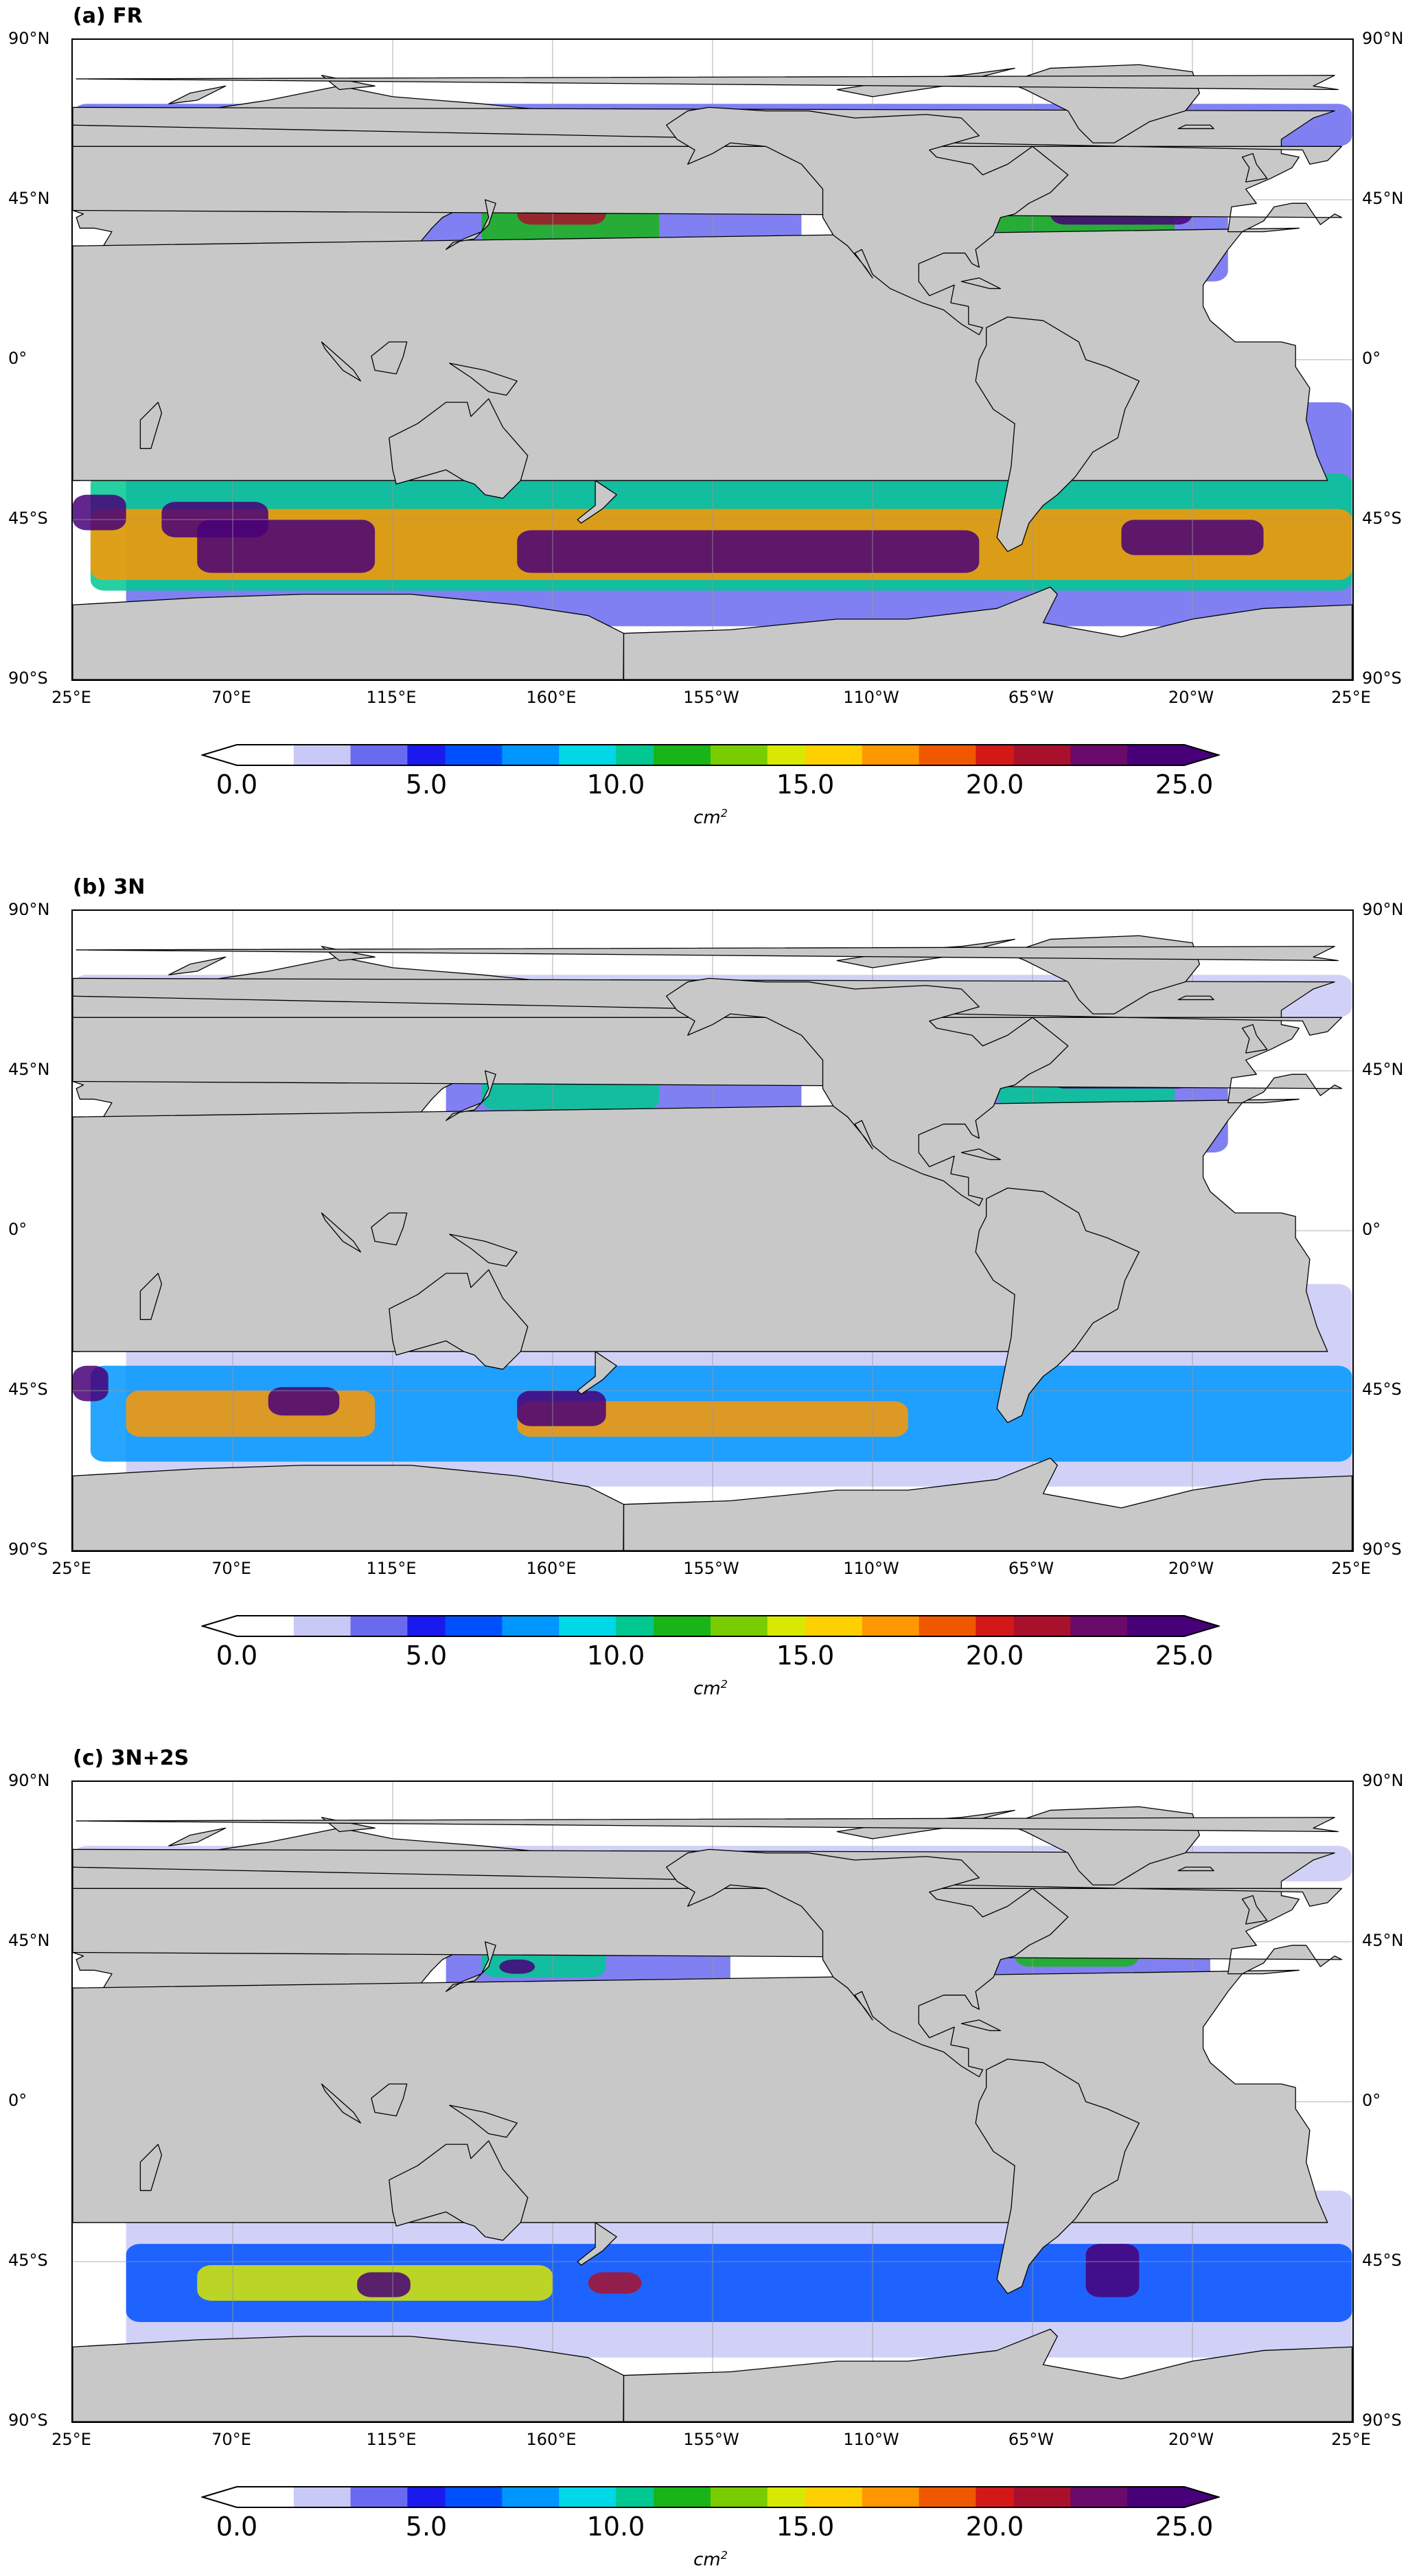 This screenshot has width=1419, height=2576. I want to click on landmass-svalbard, so click(707, 83).